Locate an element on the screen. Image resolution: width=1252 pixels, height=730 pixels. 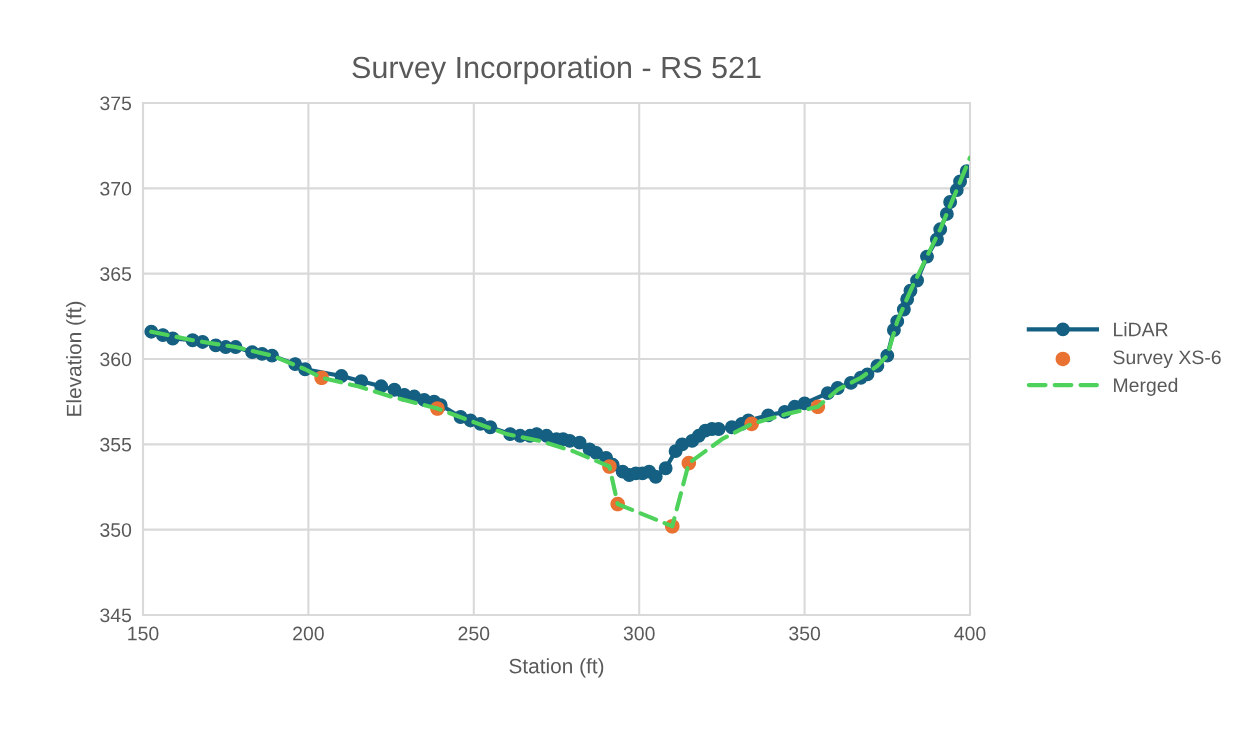
chart-title: Survey Incorporation - RS 521 is located at coordinates (556, 70).